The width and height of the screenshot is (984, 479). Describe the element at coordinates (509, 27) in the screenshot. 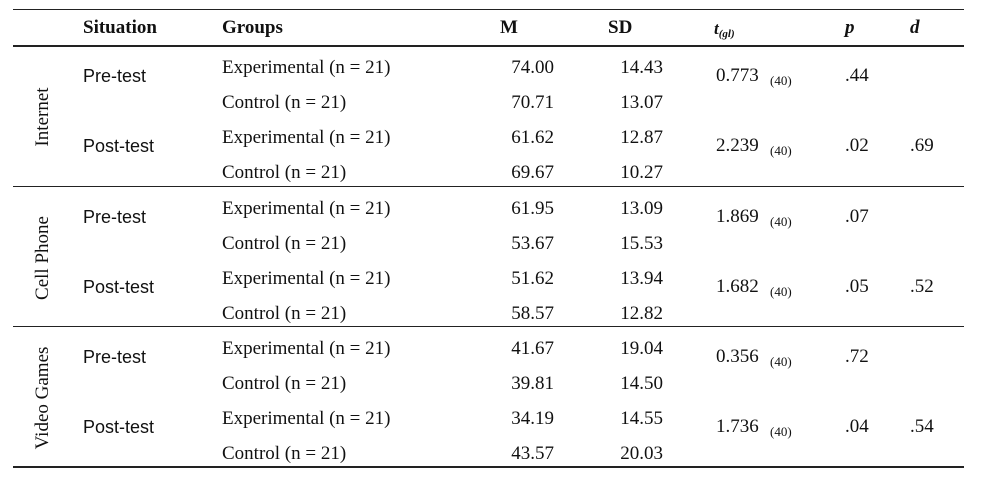

I see `header-m: M` at that location.